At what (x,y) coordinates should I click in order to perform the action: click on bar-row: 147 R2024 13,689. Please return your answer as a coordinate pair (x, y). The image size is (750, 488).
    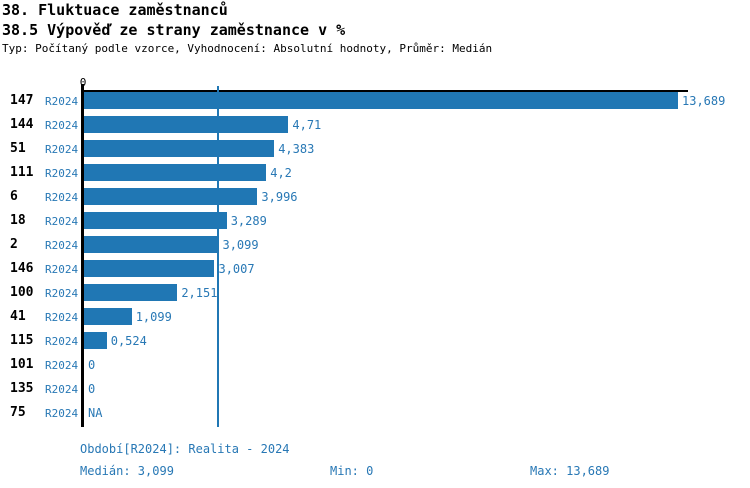
    Looking at the image, I should click on (375, 101).